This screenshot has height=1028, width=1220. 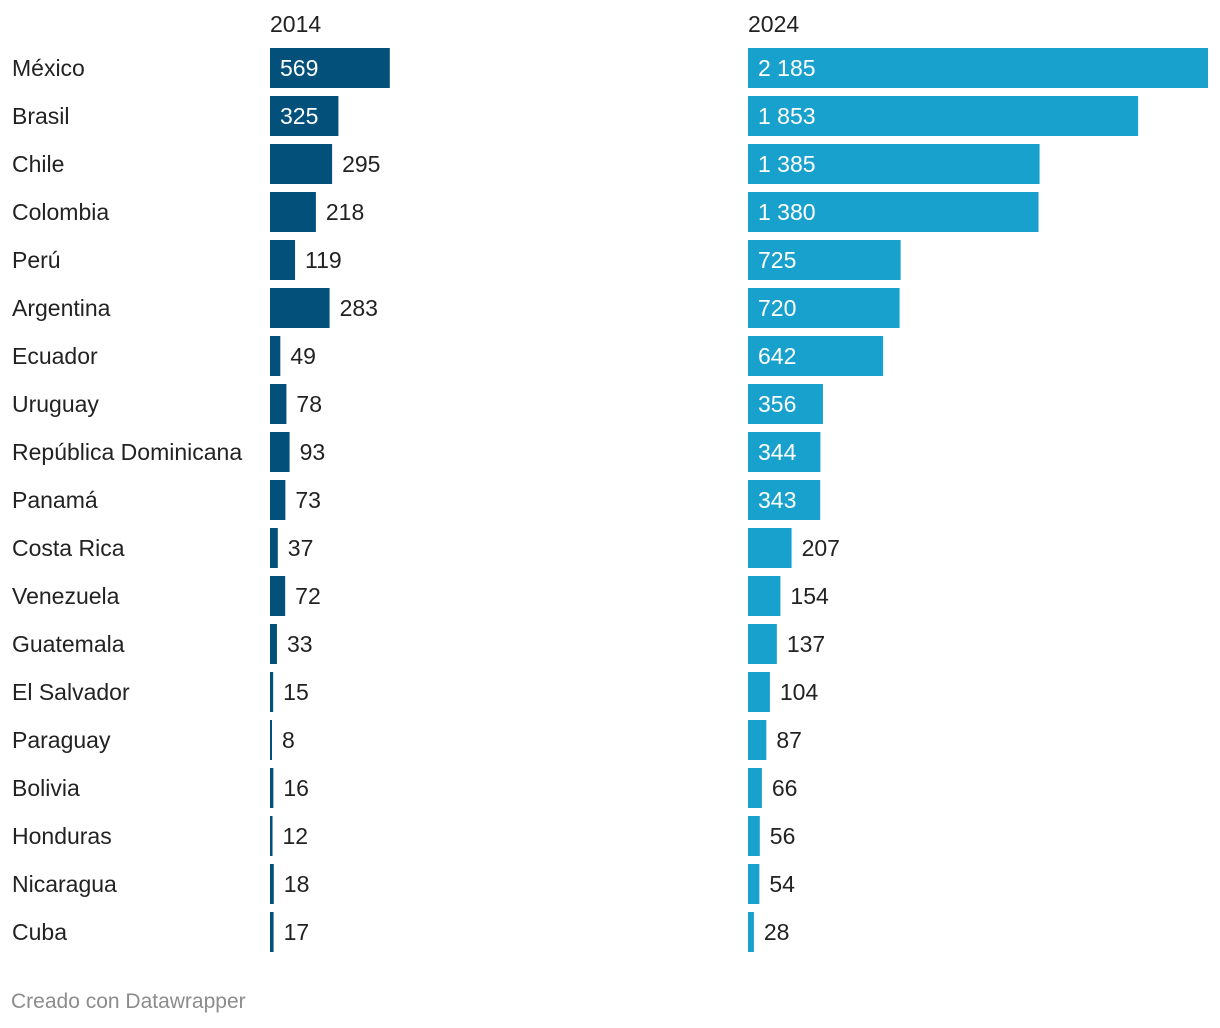 What do you see at coordinates (41, 116) in the screenshot?
I see `country-label: Brasil` at bounding box center [41, 116].